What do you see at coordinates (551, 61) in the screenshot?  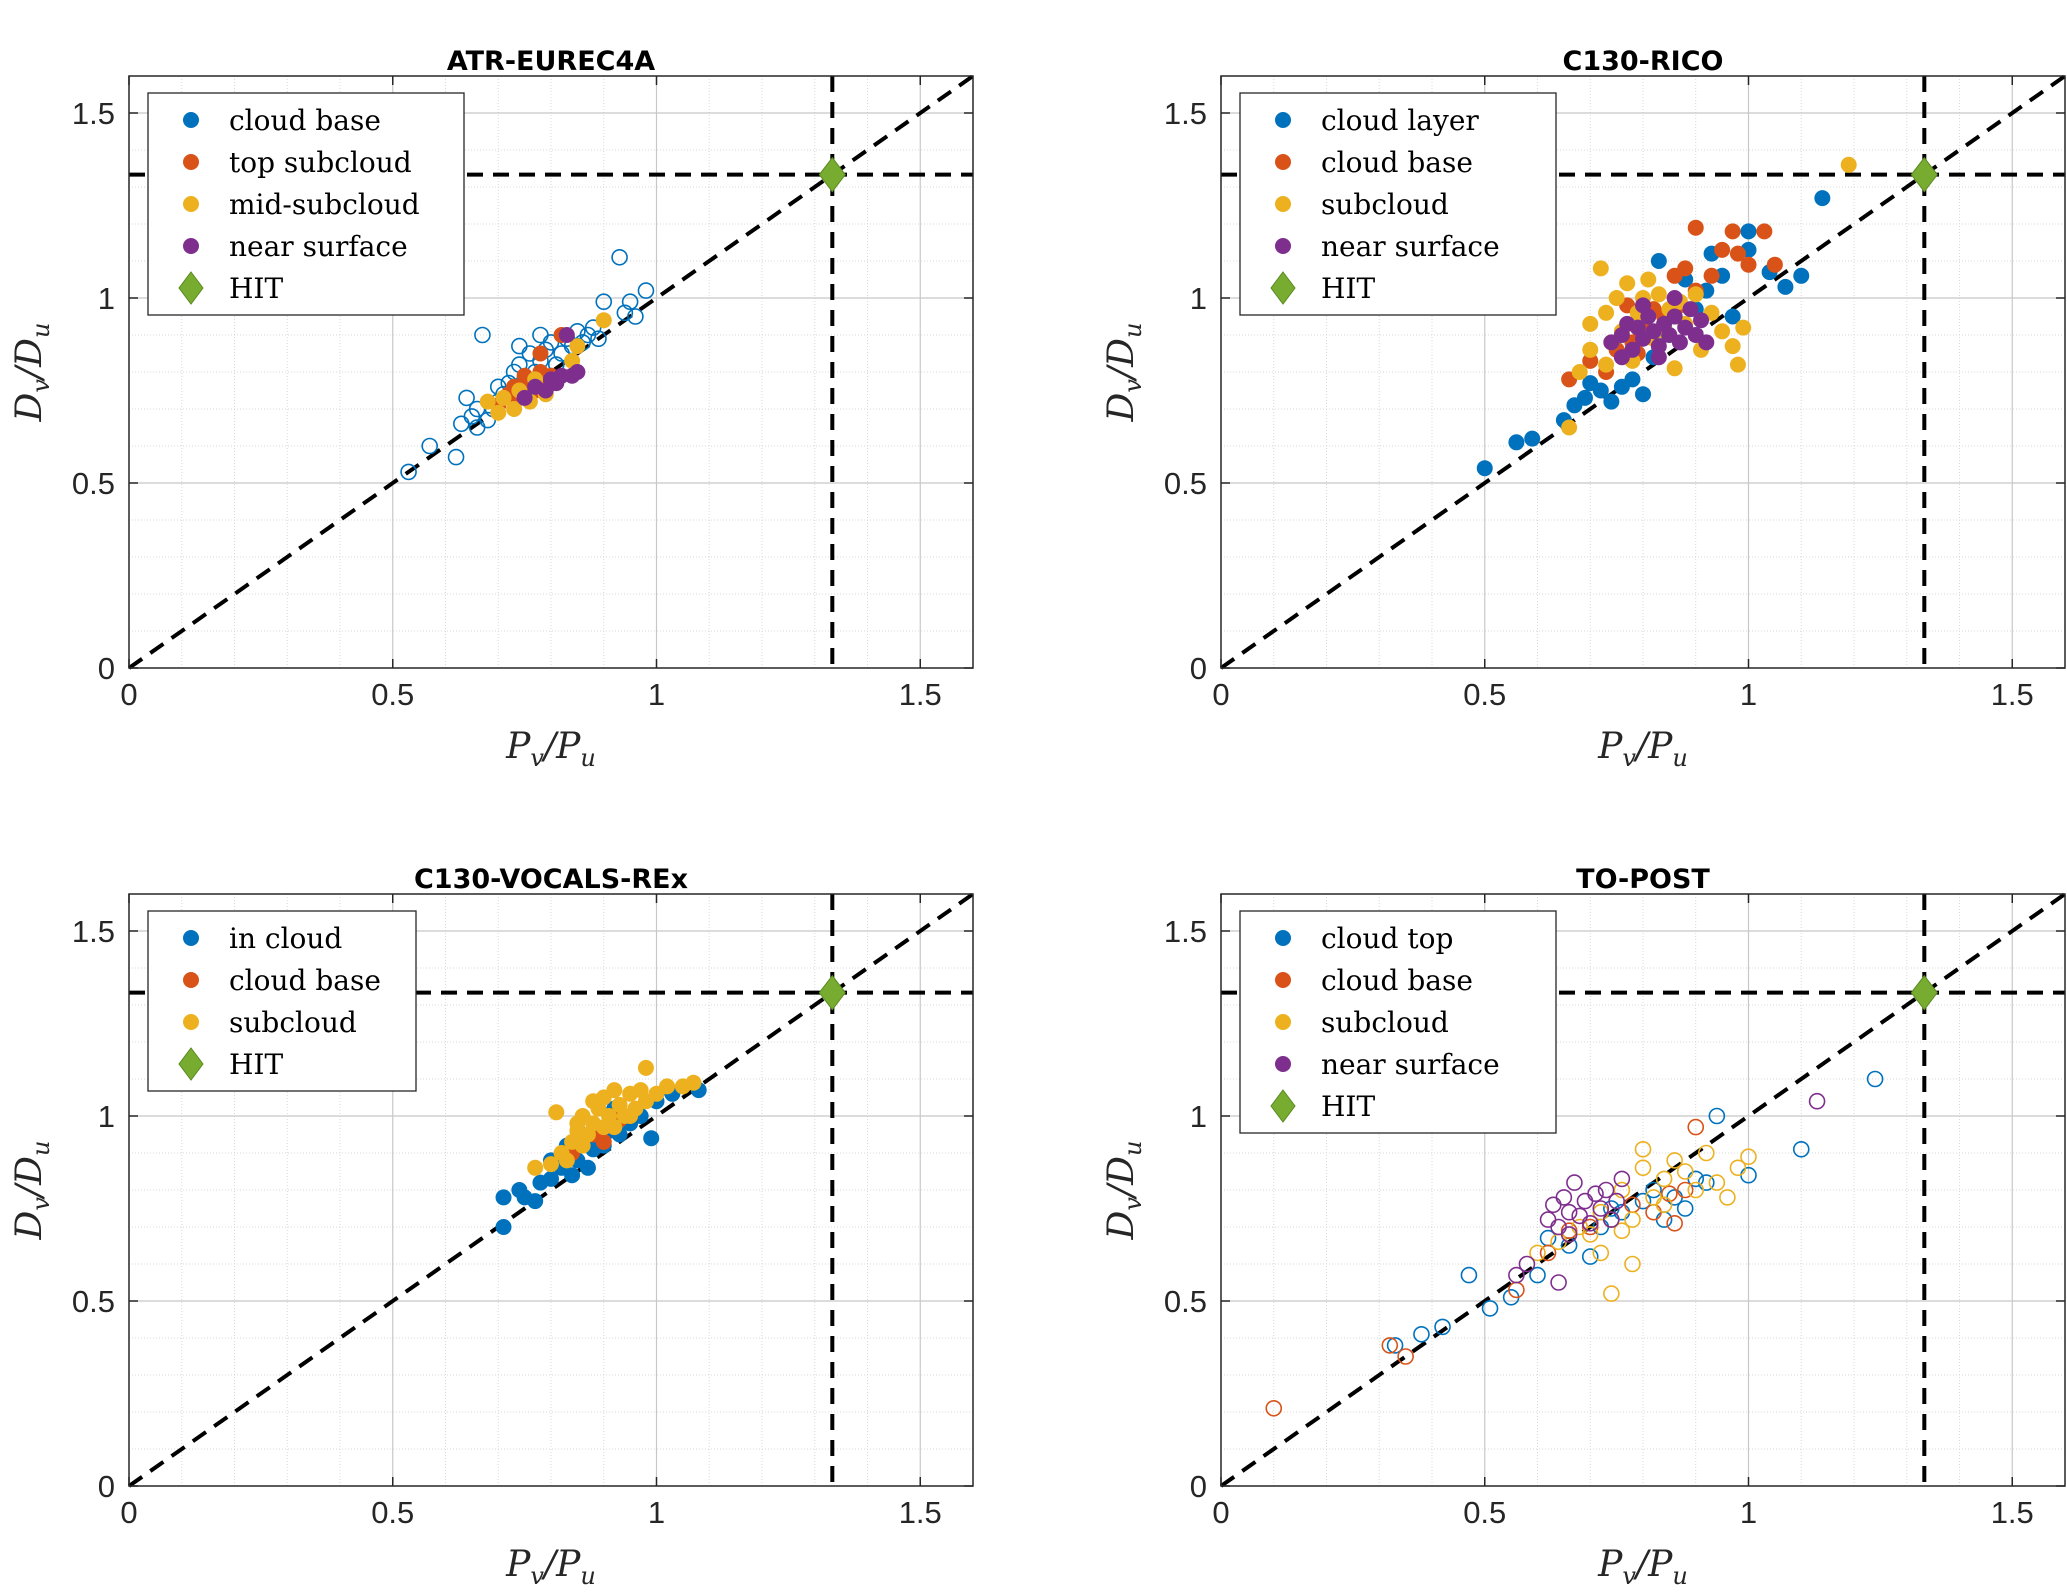 I see `panel-title: ATR-EUREC4A` at bounding box center [551, 61].